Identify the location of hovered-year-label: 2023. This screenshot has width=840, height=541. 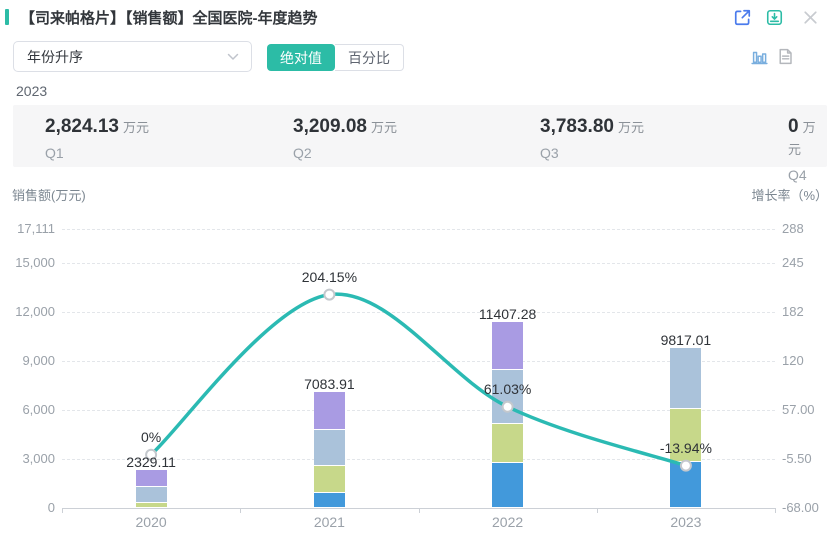
(32, 91).